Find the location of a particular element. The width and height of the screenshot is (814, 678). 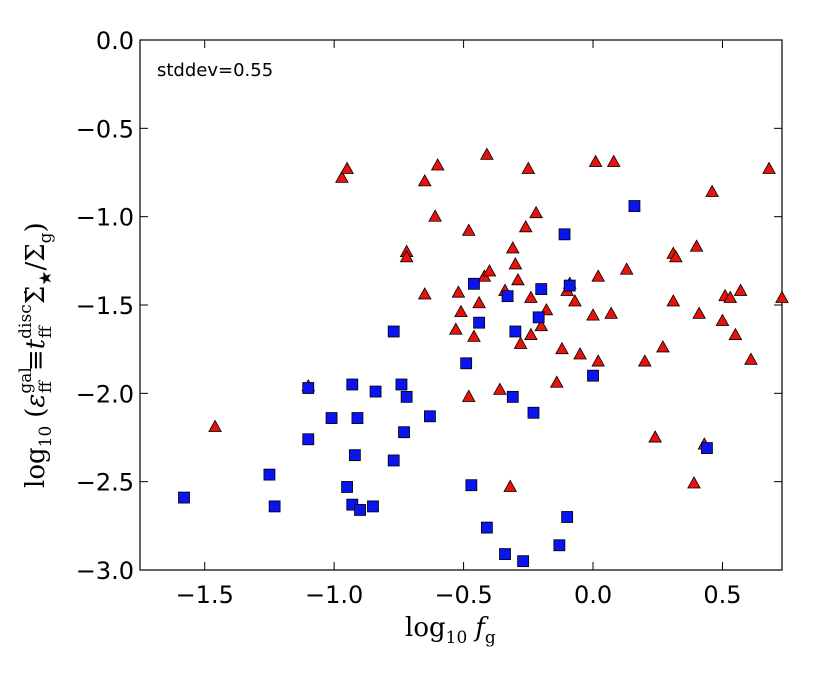

y-tick-label: −2.5 is located at coordinates (105, 483).